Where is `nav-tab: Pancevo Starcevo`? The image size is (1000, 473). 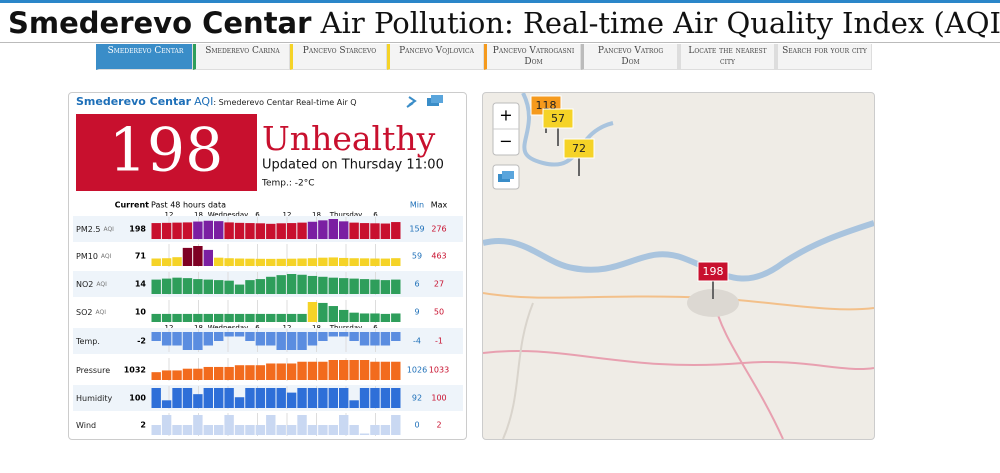
nav-tab: Pancevo Starcevo is located at coordinates (338, 57).